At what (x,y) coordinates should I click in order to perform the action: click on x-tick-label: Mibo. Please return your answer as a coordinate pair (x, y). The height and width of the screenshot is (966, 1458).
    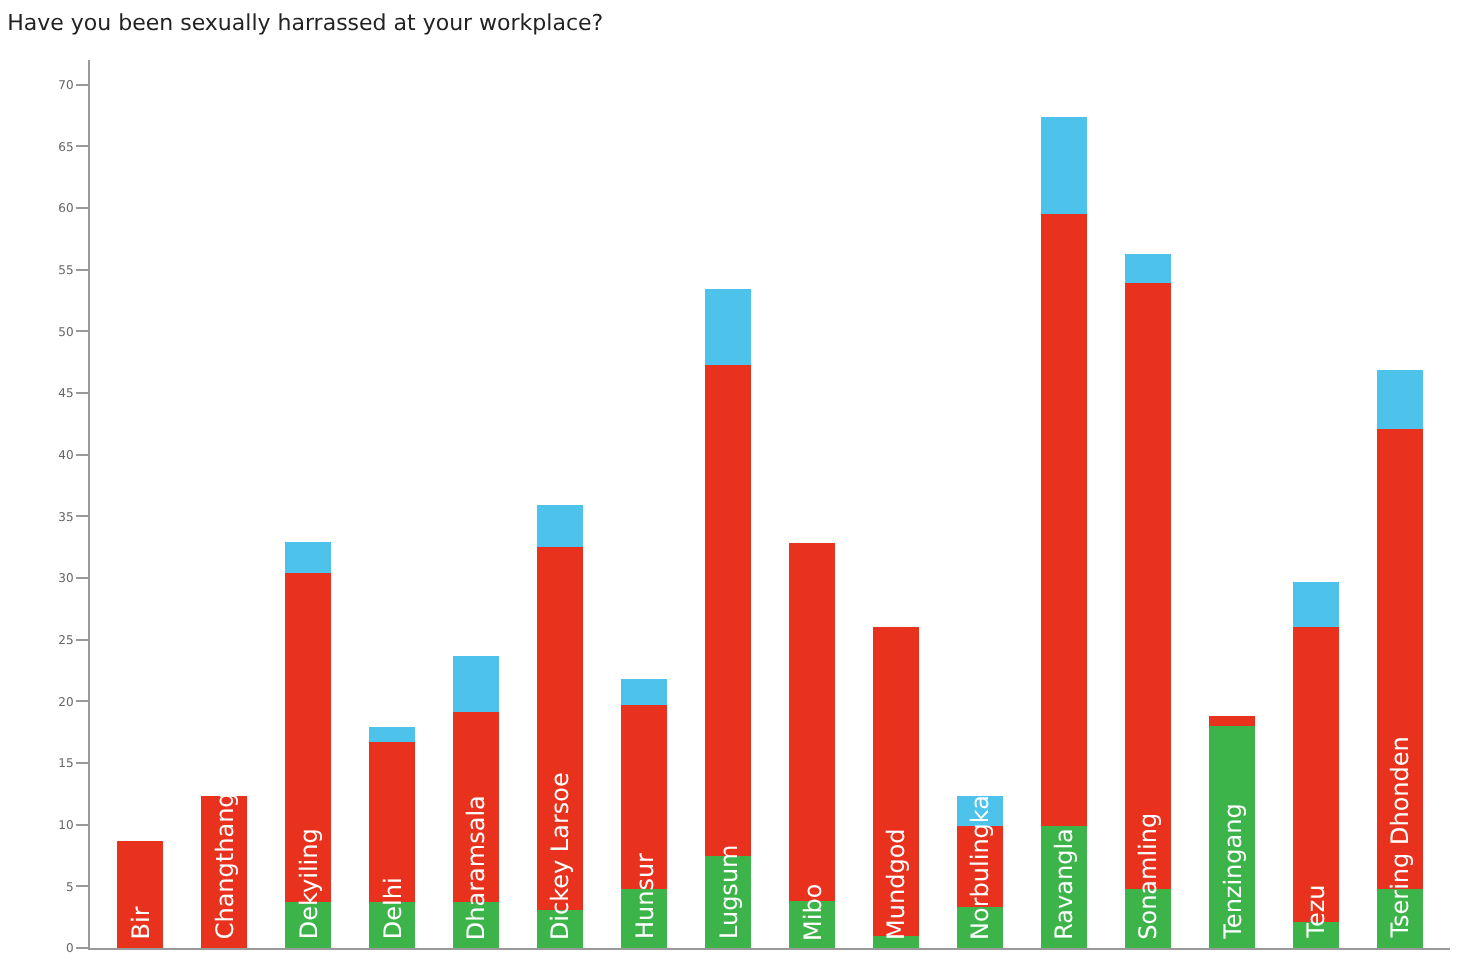
    Looking at the image, I should click on (812, 912).